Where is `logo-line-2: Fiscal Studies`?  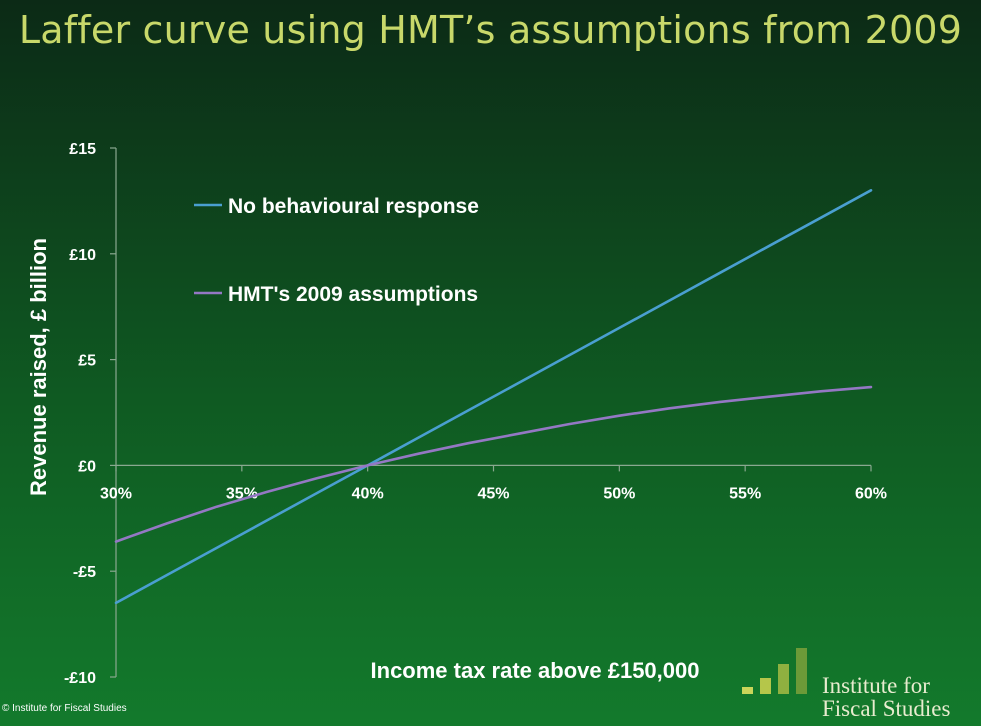 logo-line-2: Fiscal Studies is located at coordinates (886, 708).